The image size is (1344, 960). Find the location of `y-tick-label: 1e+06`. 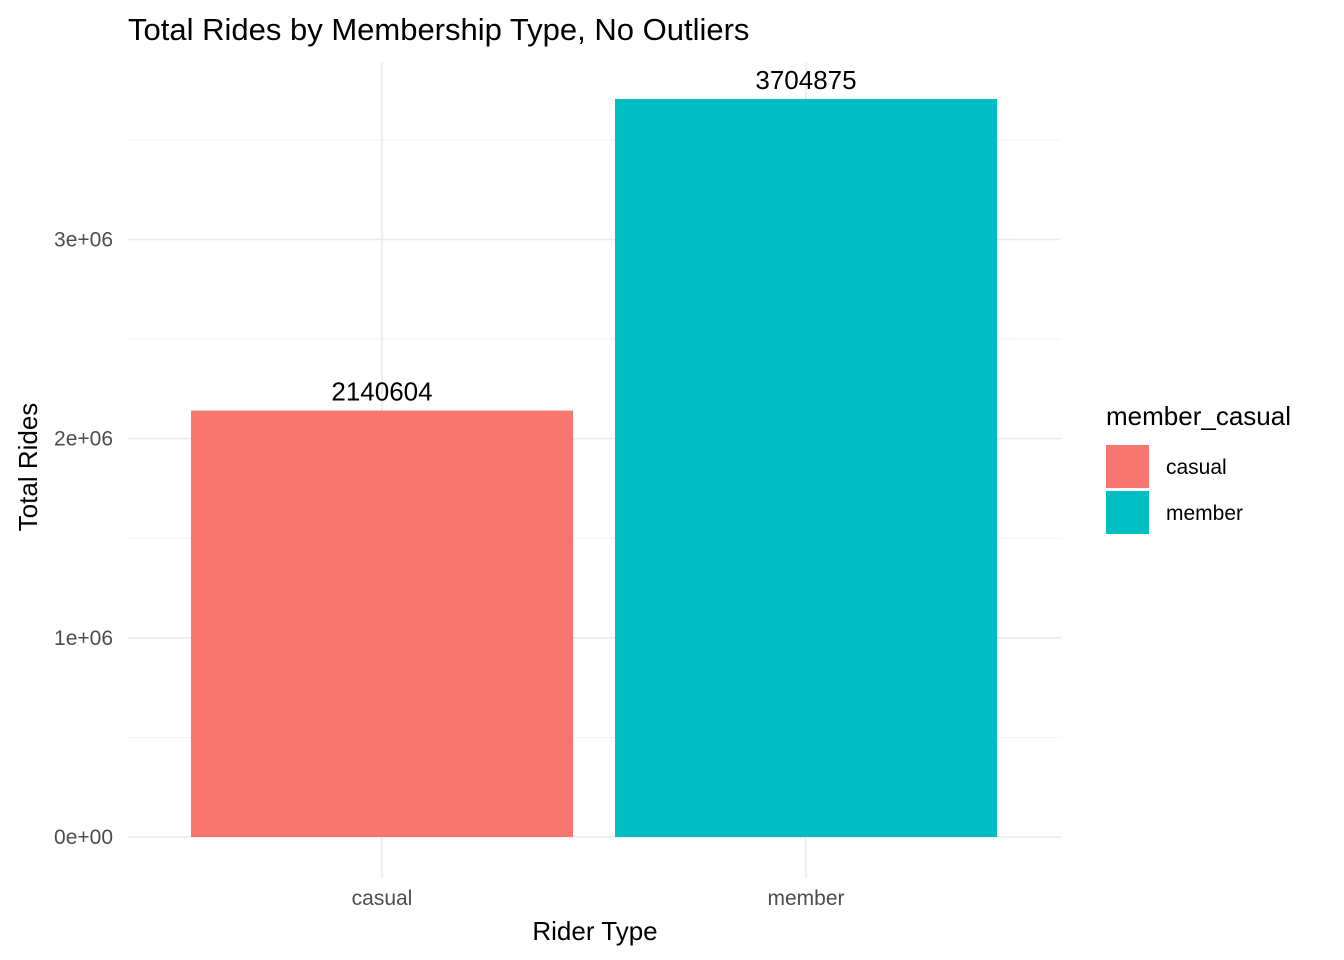

y-tick-label: 1e+06 is located at coordinates (83, 638).